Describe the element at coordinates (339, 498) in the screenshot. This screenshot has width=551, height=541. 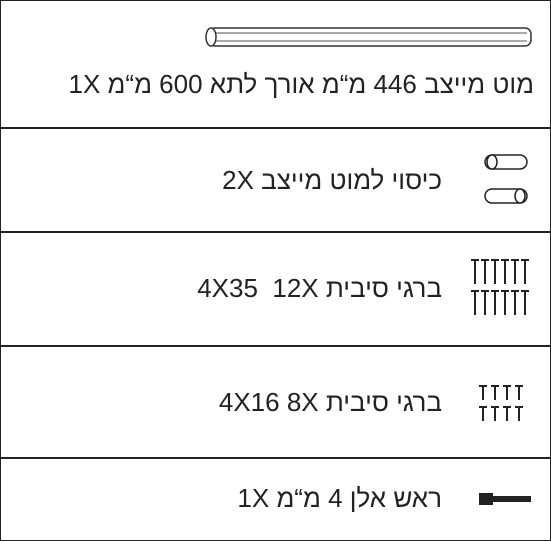
I see `part-label: ראש אלן 4 מ“מ 1X` at that location.